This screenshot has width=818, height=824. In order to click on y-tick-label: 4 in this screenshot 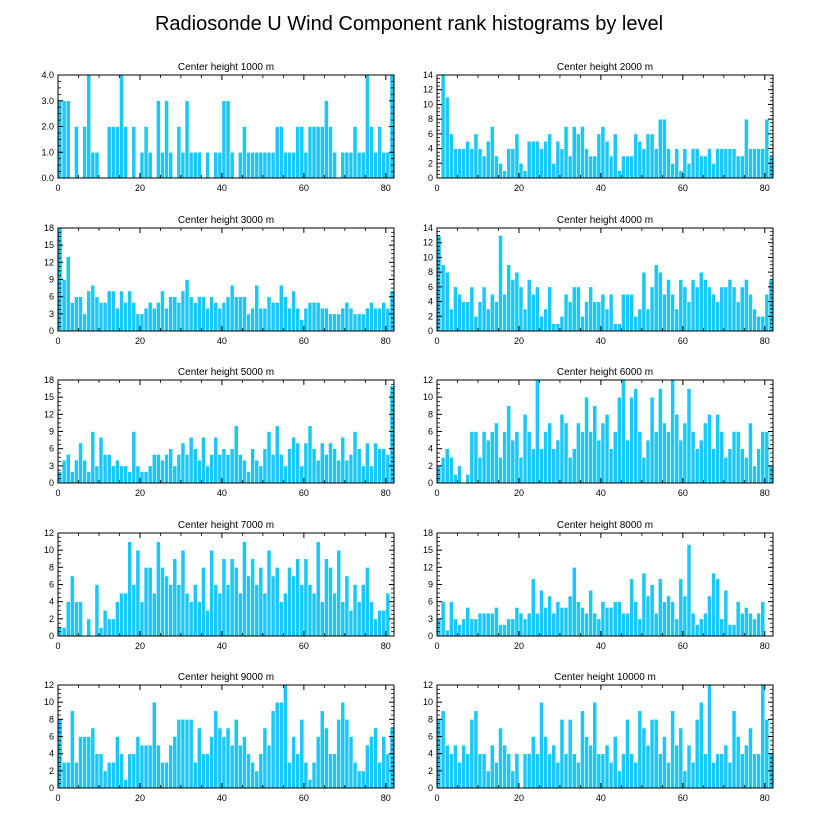, I will do `click(430, 149)`.